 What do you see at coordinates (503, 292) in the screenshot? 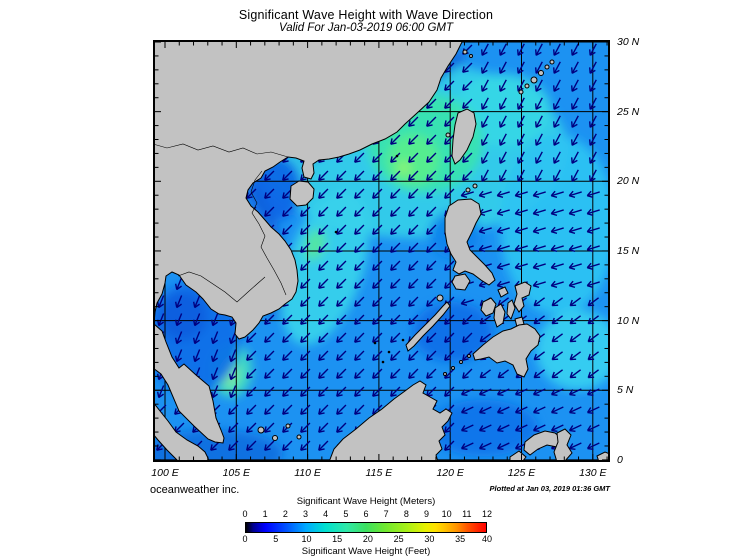
I see `landmass-masbate` at bounding box center [503, 292].